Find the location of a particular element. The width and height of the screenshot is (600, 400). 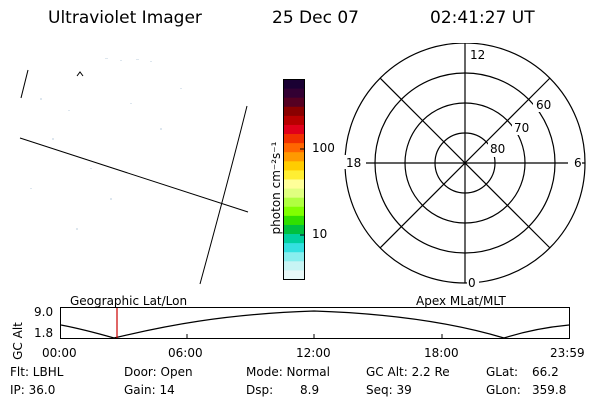

ip-status: IP: 36.0 is located at coordinates (33, 390).